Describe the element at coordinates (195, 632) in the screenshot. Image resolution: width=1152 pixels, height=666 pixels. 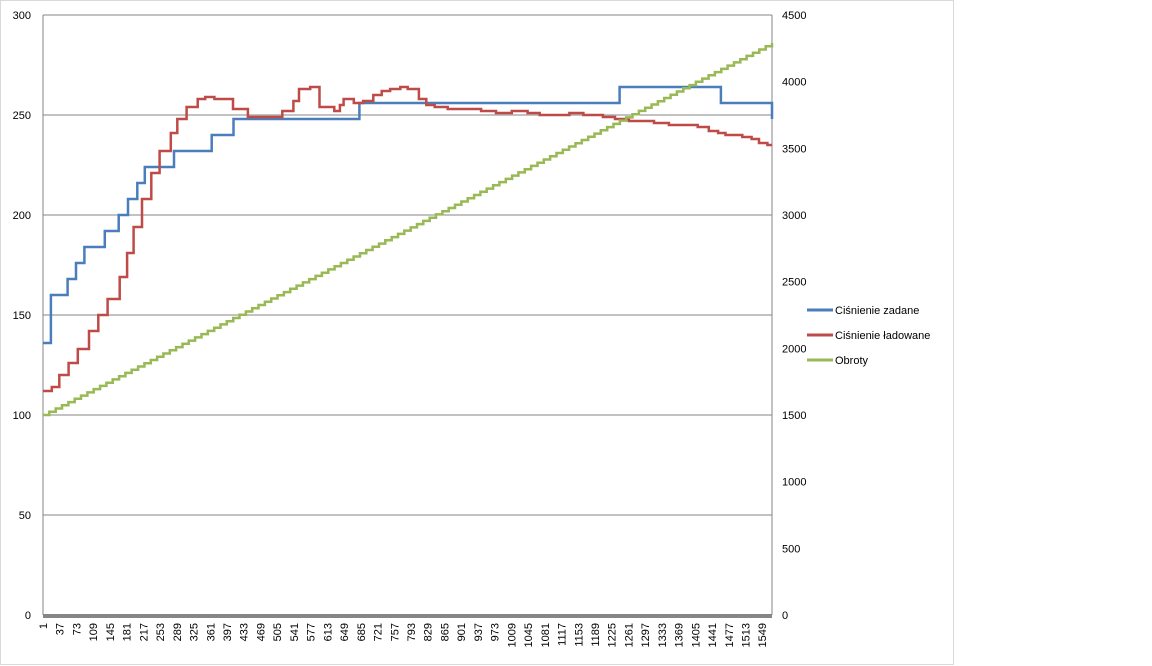
I see `x-tick-label: 325` at that location.